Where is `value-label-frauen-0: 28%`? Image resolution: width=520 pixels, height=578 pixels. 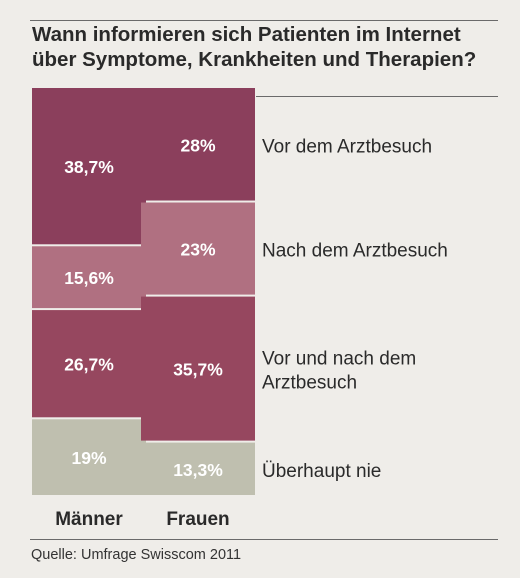 value-label-frauen-0: 28% is located at coordinates (197, 145).